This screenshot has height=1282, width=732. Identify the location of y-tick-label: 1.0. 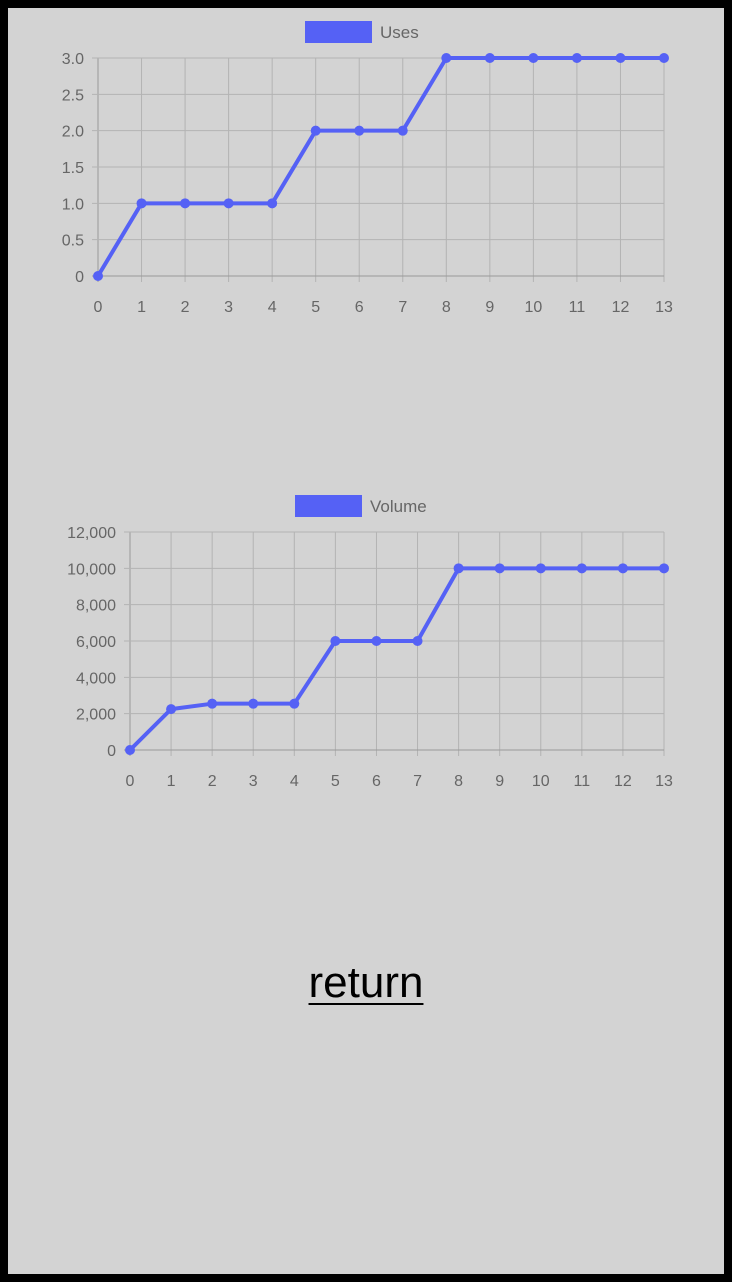
(73, 204).